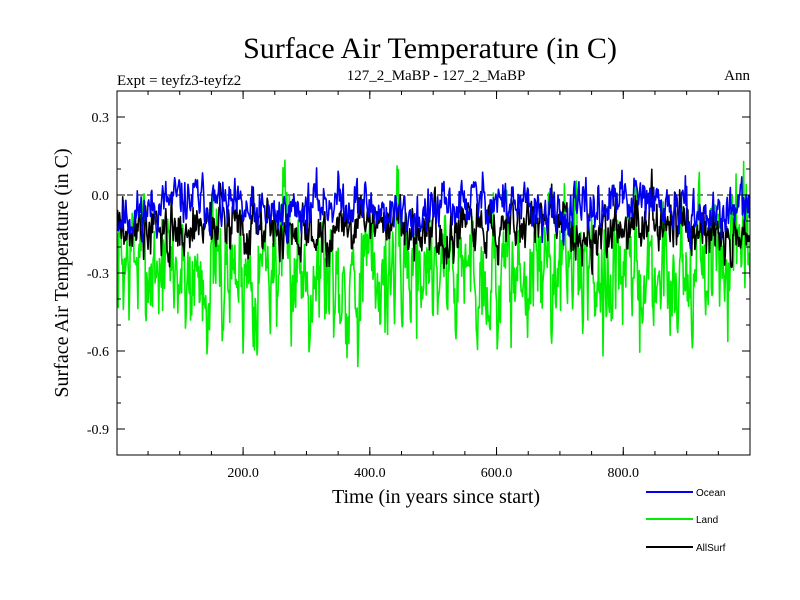  Describe the element at coordinates (433, 208) in the screenshot. I see `series-line-ocean` at that location.